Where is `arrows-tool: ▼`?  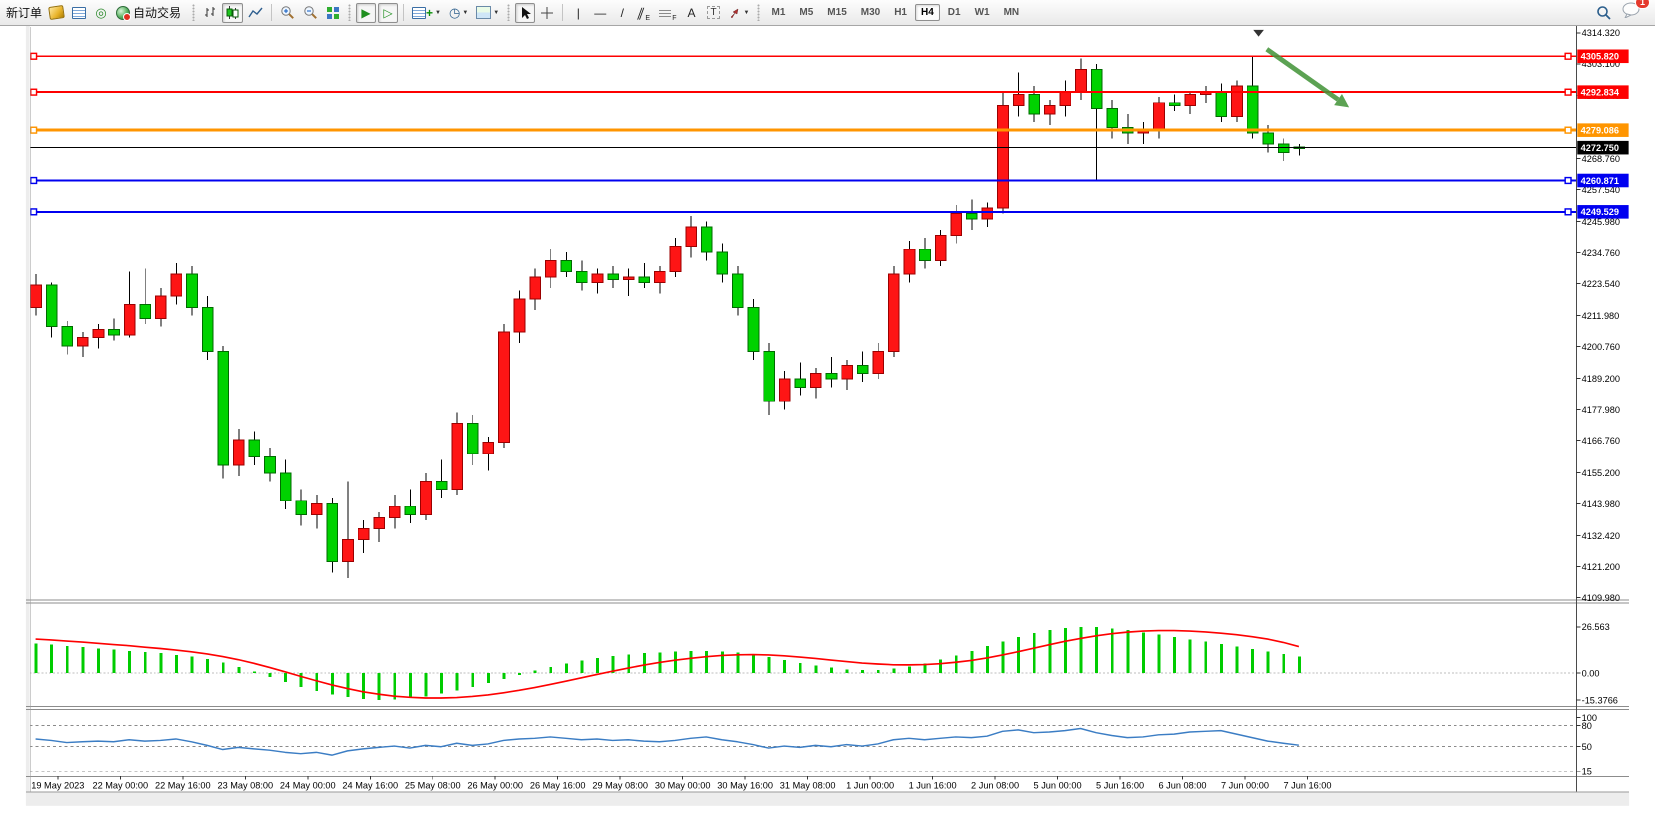 arrows-tool: ▼ is located at coordinates (739, 13).